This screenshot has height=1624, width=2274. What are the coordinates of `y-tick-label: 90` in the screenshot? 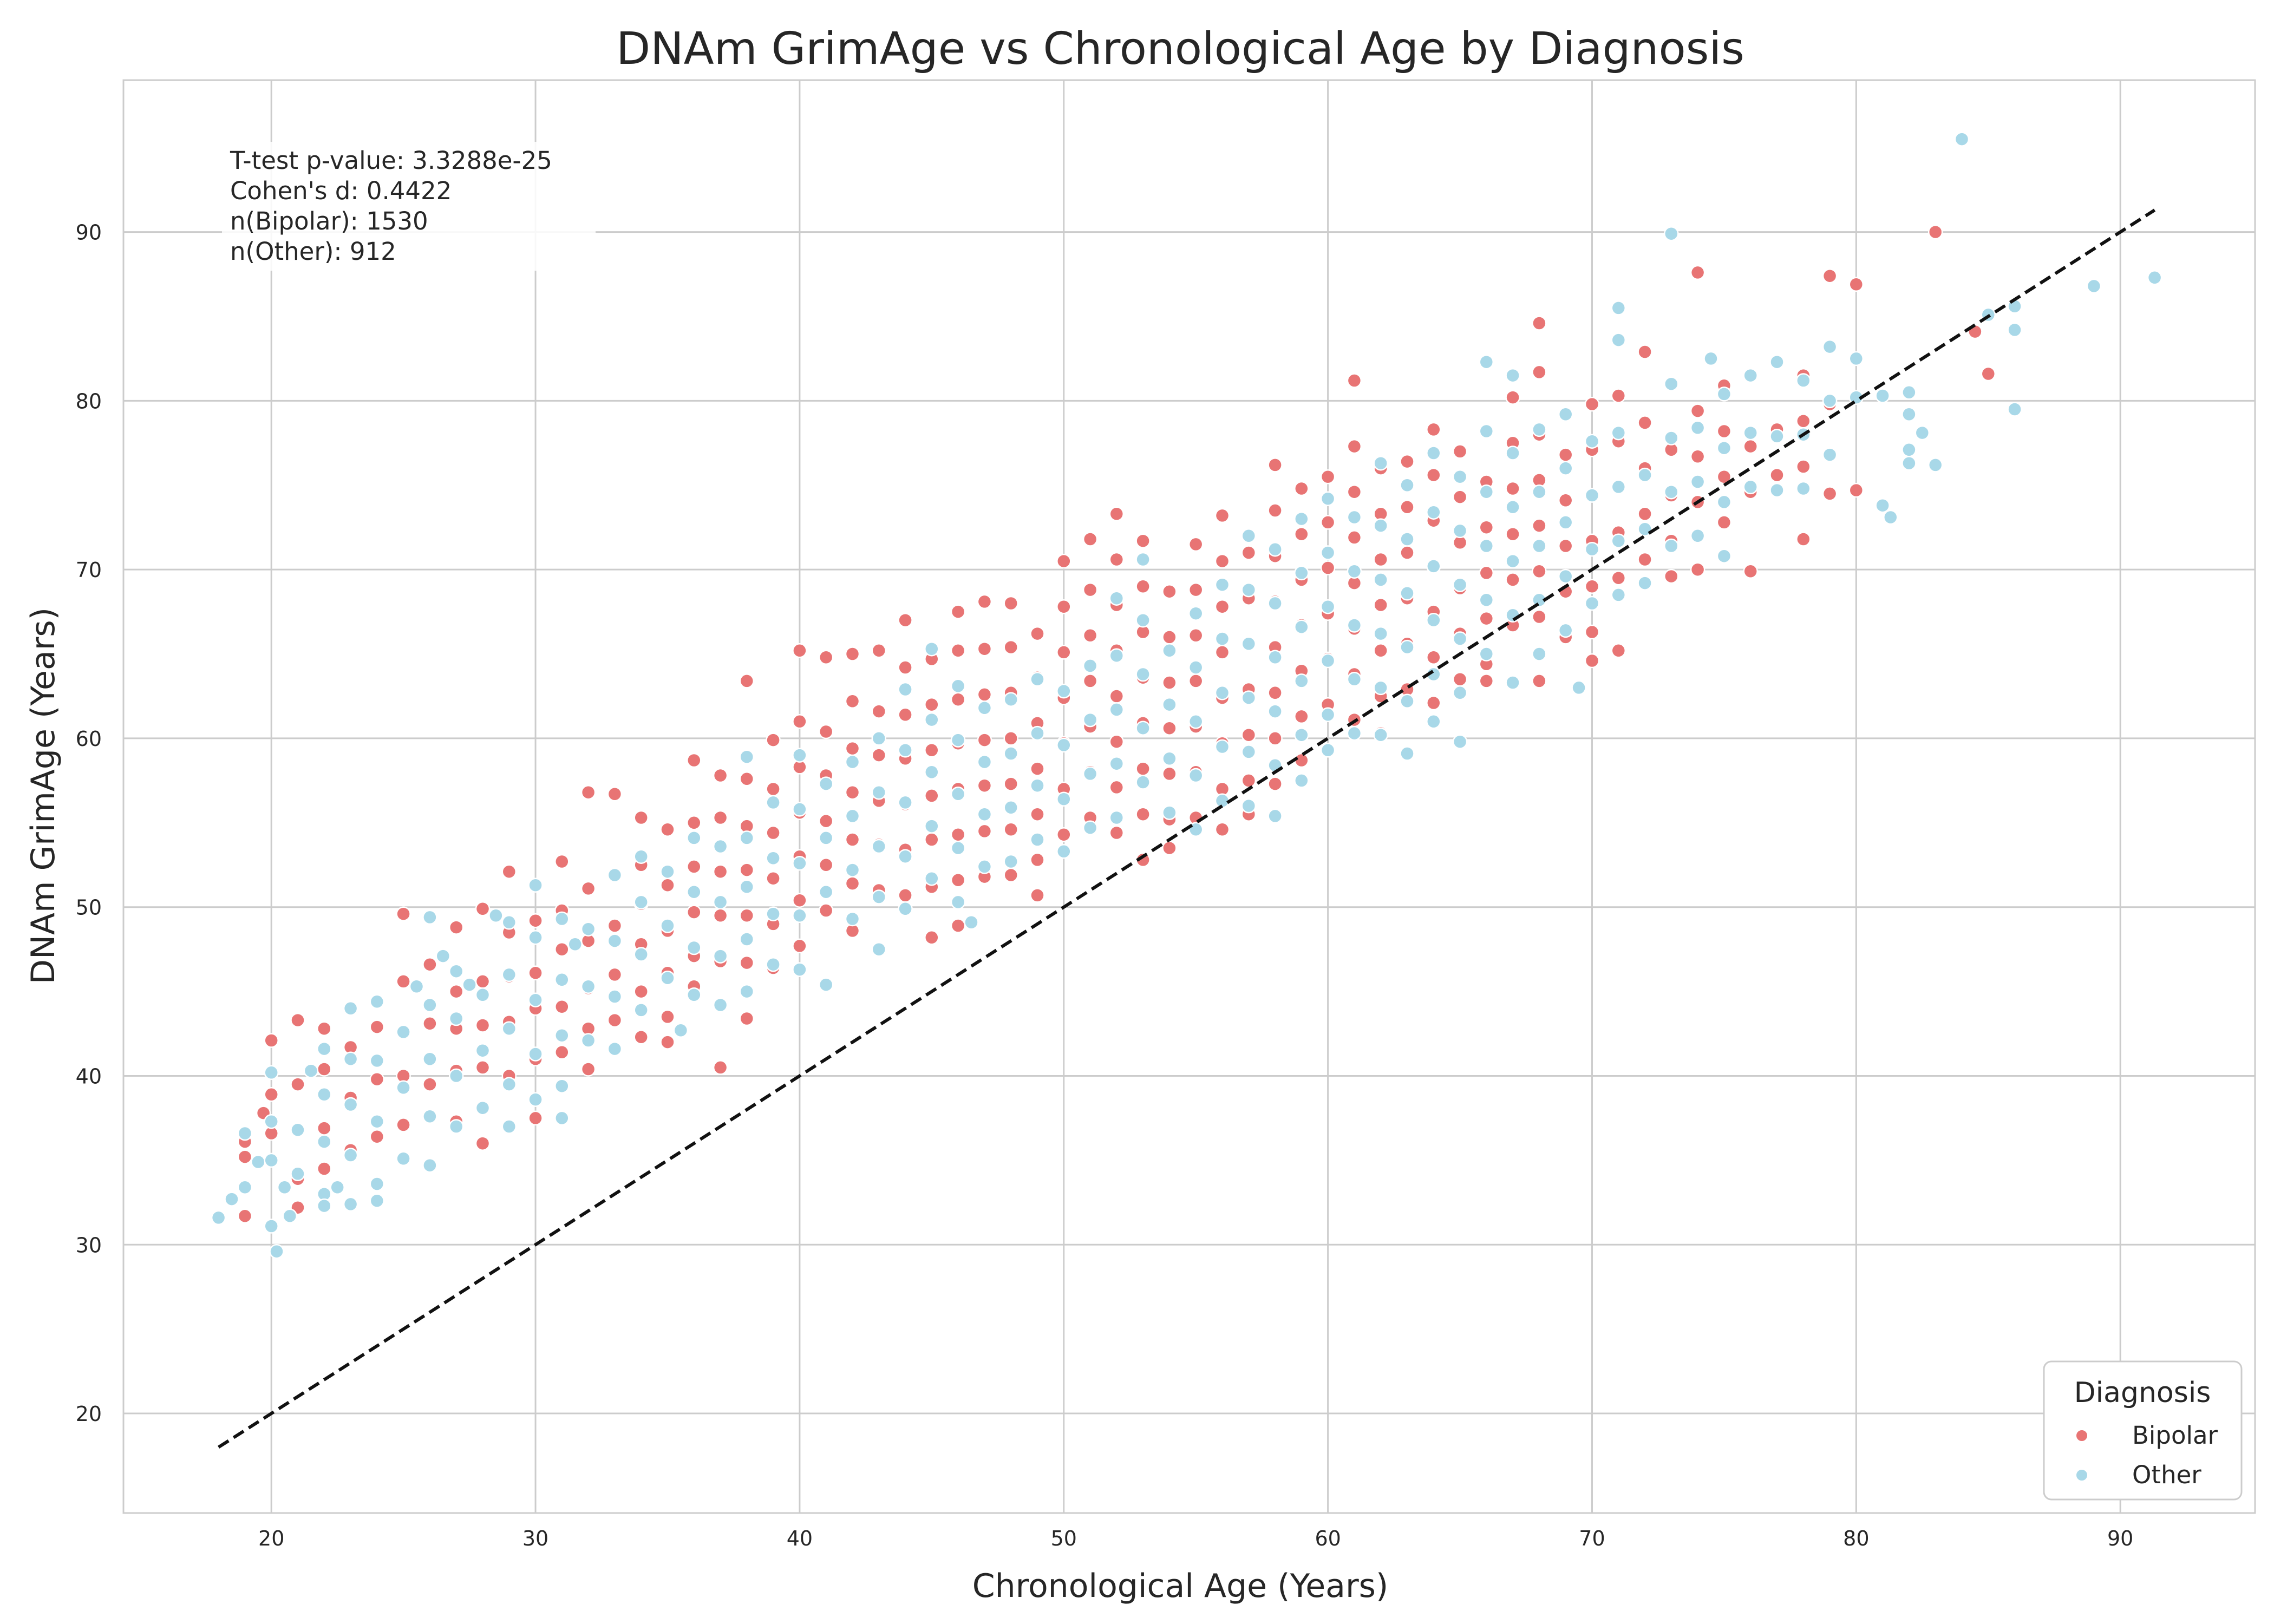 It's located at (89, 233).